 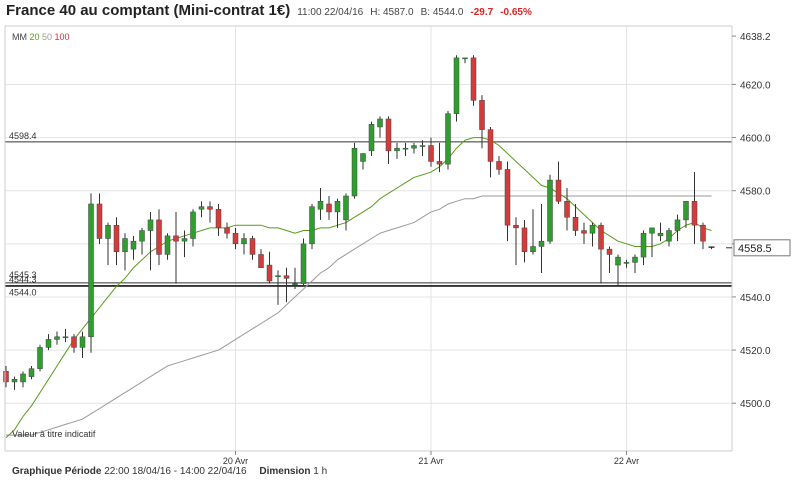 I want to click on level-label: 4544.0, so click(x=23, y=292).